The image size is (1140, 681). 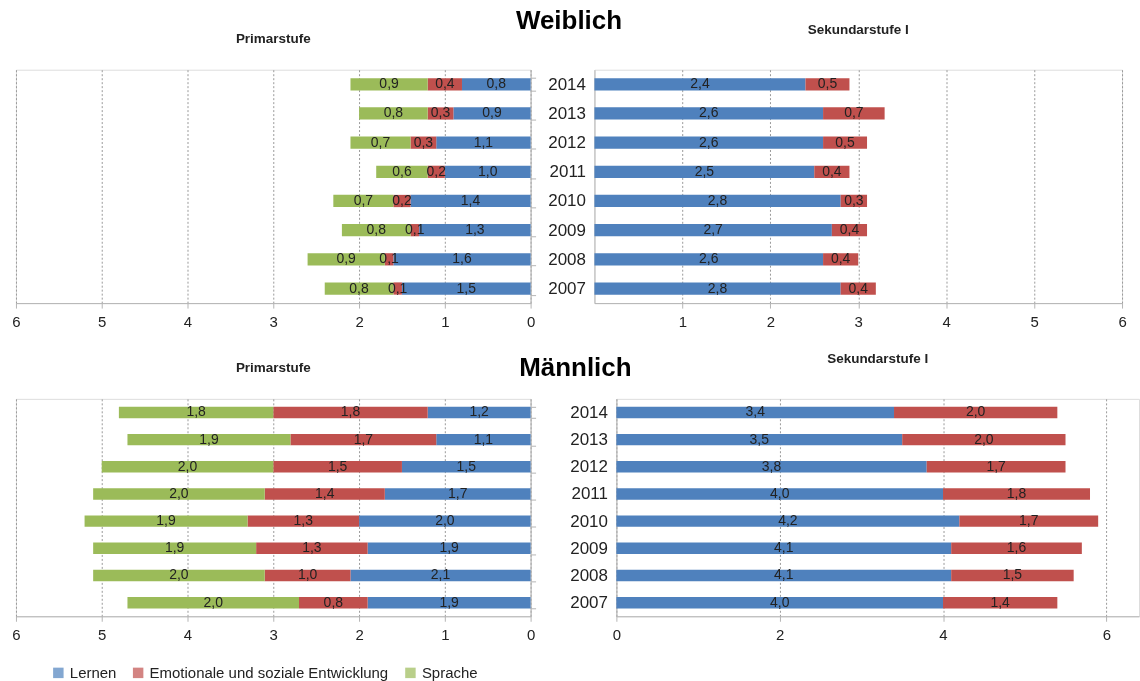 I want to click on data-label: 1,6, so click(x=1016, y=547).